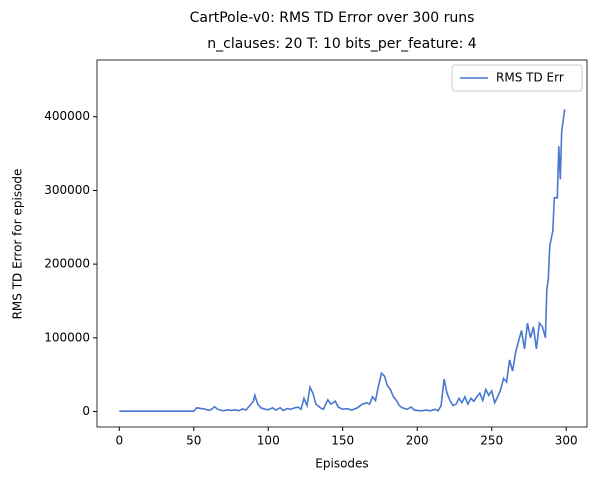  What do you see at coordinates (18, 244) in the screenshot?
I see `y-axis-label: RMS TD Error for episode` at bounding box center [18, 244].